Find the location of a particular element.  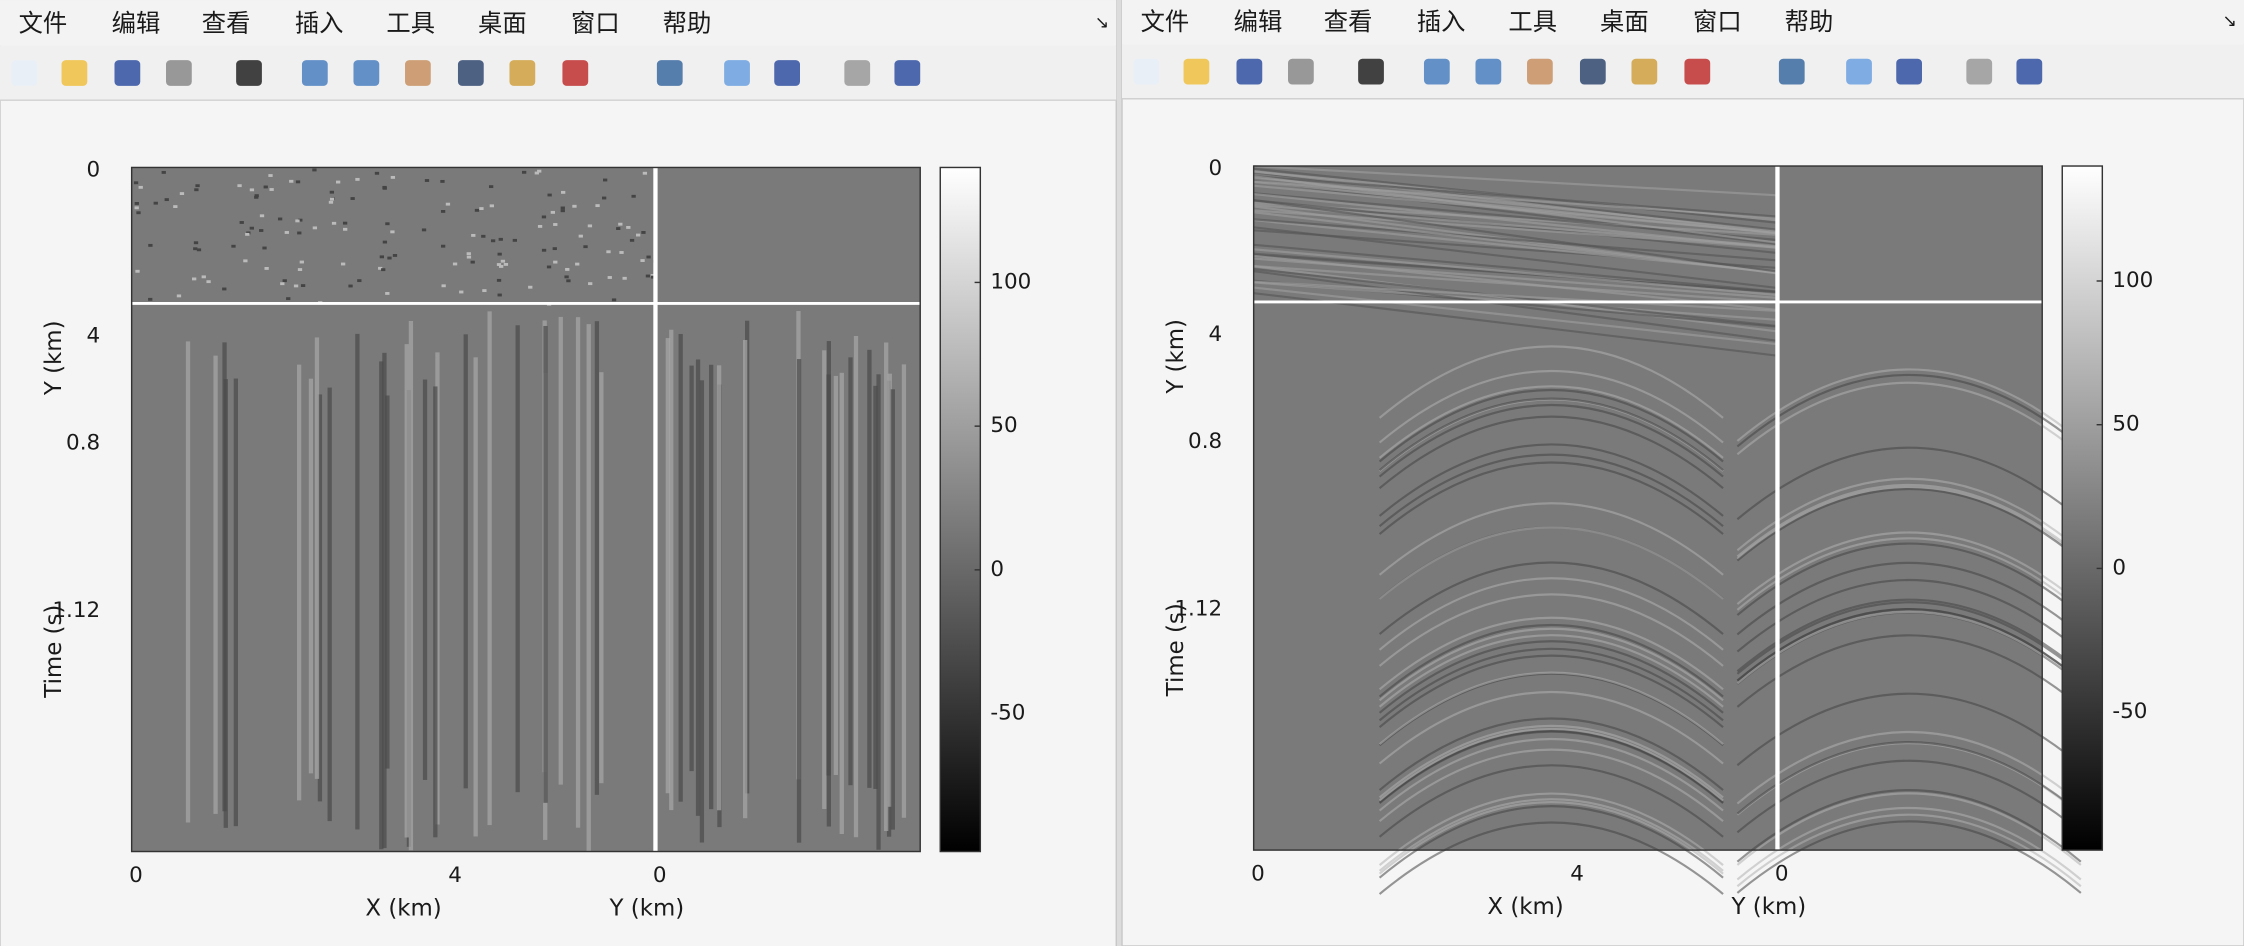

right-panel is located at coordinates (788, 235).